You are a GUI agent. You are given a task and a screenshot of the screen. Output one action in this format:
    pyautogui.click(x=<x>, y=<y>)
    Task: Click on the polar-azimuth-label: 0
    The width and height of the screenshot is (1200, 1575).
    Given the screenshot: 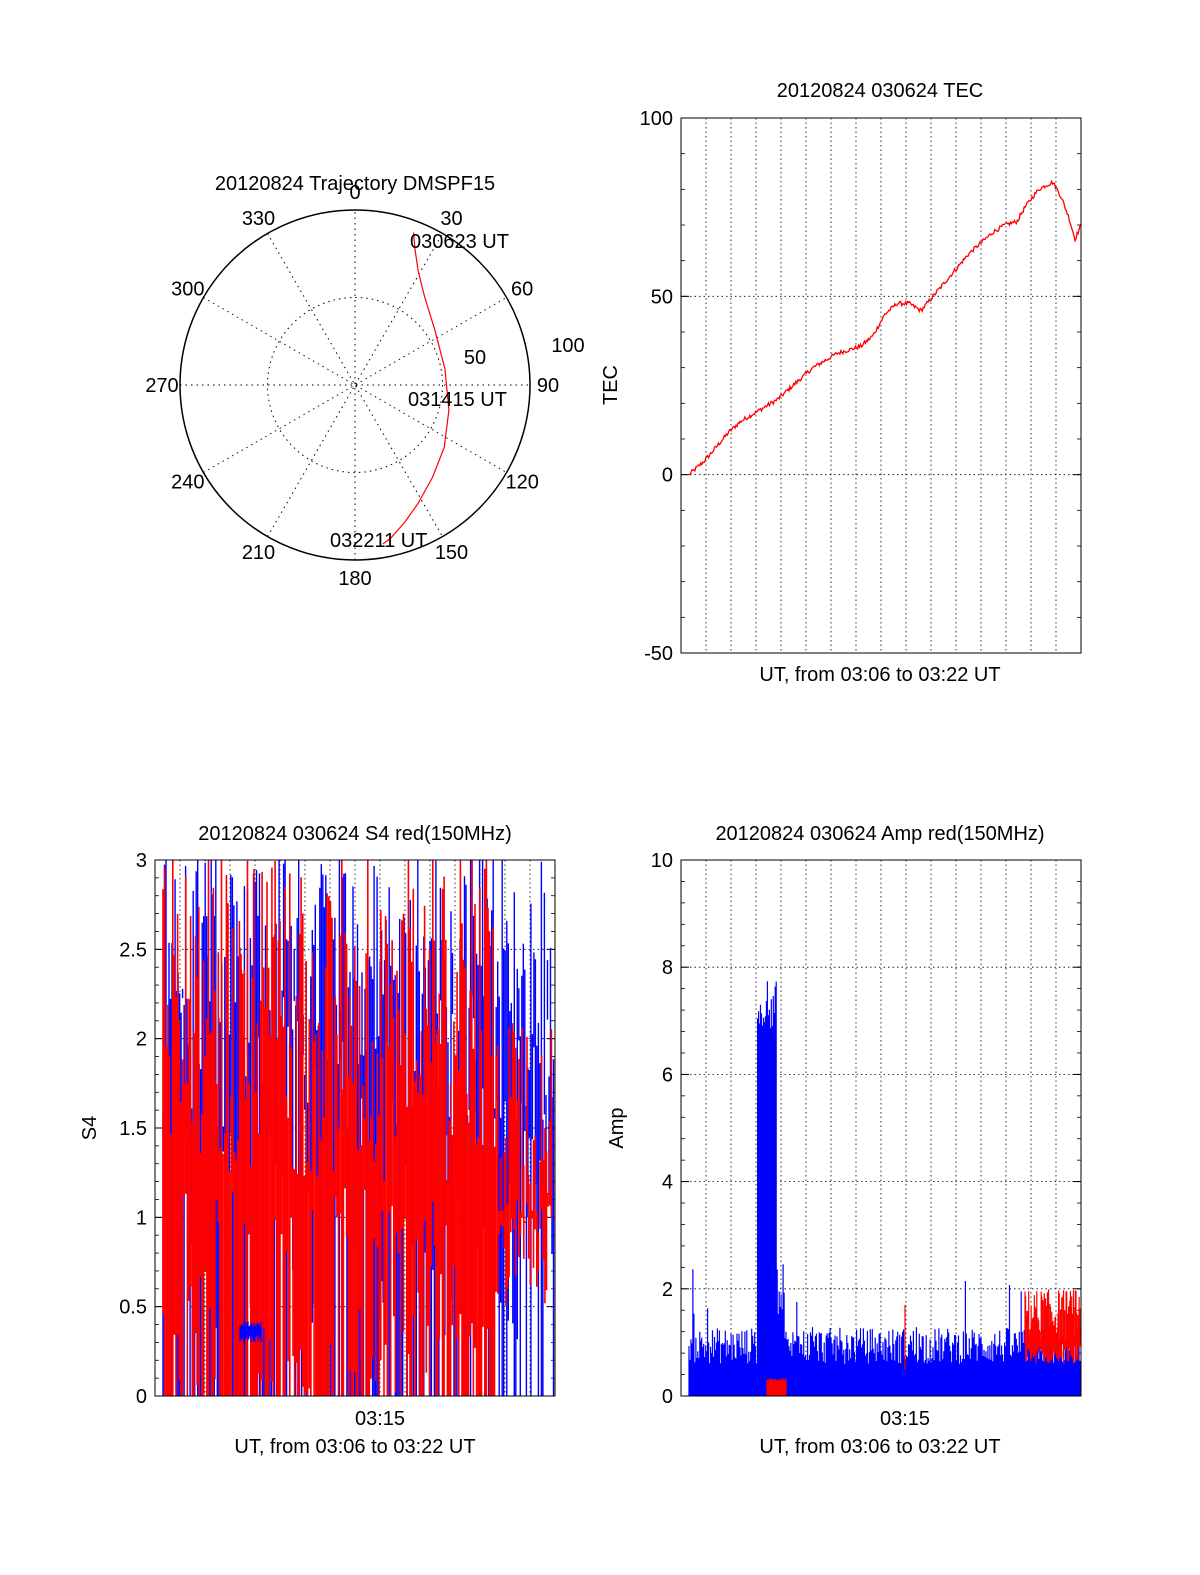 What is the action you would take?
    pyautogui.click(x=354, y=193)
    